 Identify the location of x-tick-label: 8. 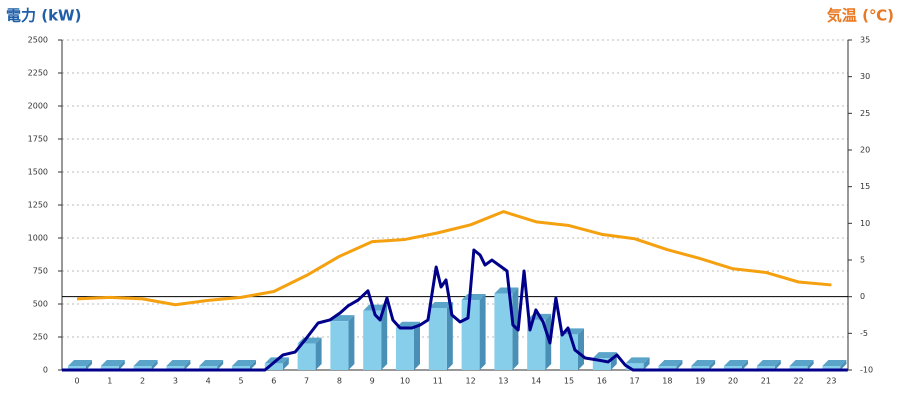
(339, 381).